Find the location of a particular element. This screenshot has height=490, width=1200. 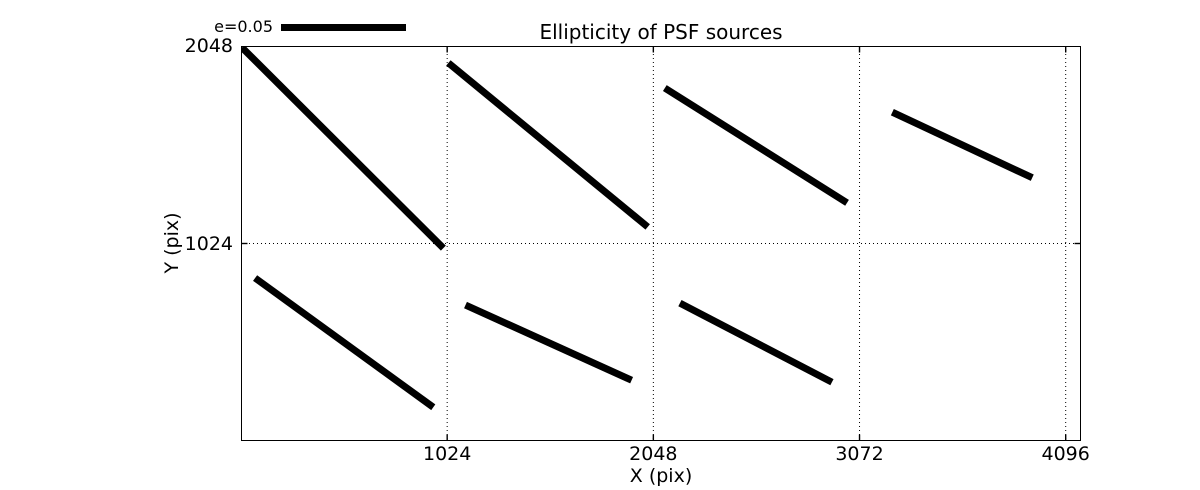

chart-title: Ellipticity of PSF sources is located at coordinates (661, 32).